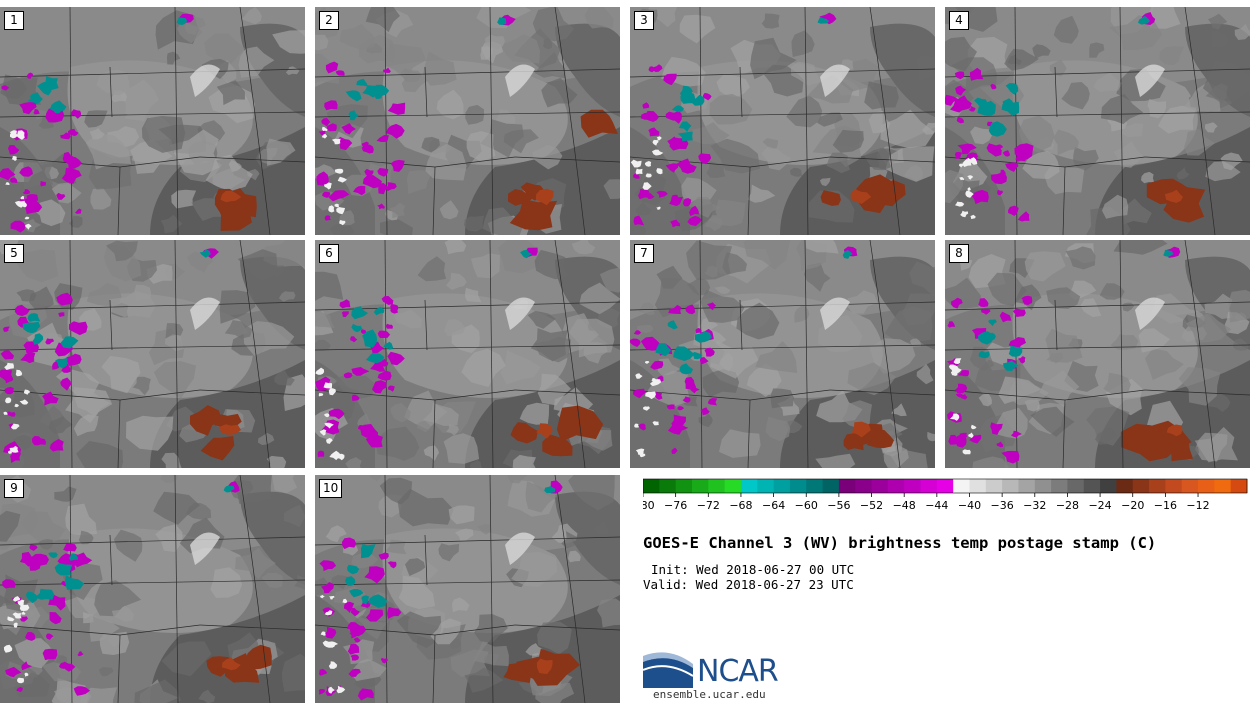 This screenshot has width=1260, height=703. What do you see at coordinates (708, 505) in the screenshot?
I see `colorbar-tick-label: −72` at bounding box center [708, 505].